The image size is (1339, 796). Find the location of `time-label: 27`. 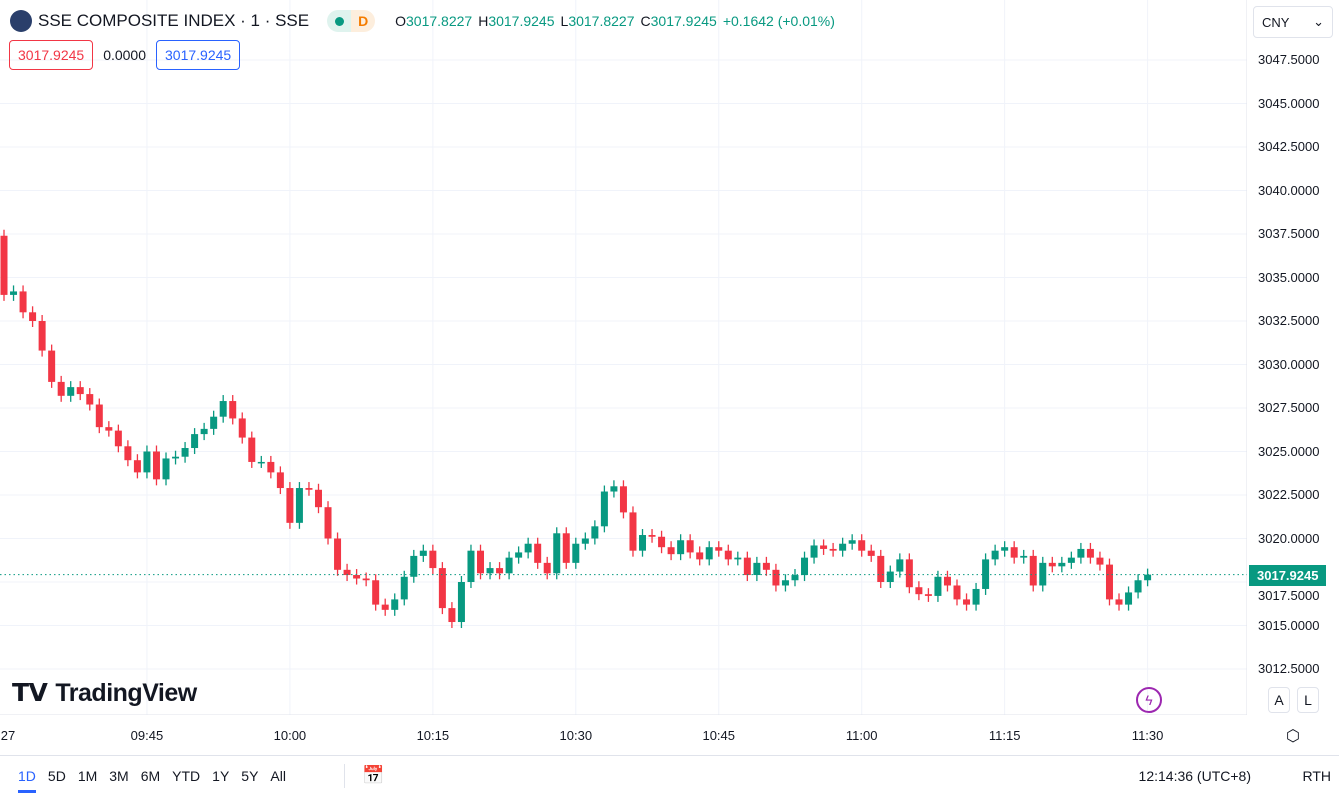

time-label: 27 is located at coordinates (8, 735).